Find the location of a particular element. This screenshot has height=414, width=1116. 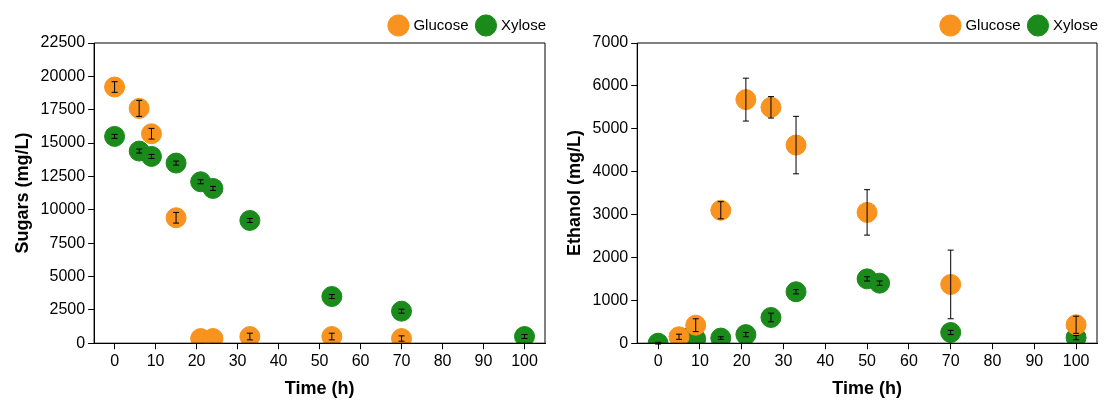

y-tick-label: 20000 is located at coordinates (63, 75).